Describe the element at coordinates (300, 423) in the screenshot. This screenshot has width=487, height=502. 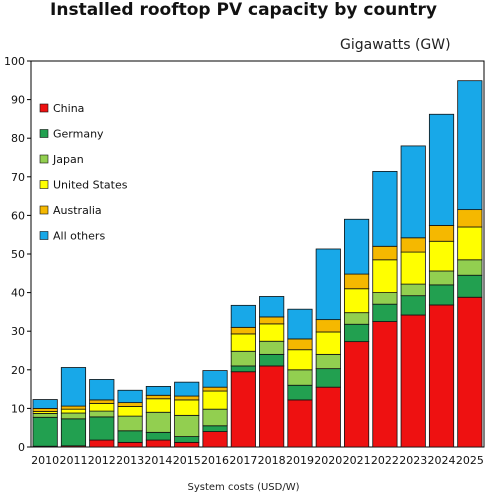
I see `bar-segment-china-2019` at that location.